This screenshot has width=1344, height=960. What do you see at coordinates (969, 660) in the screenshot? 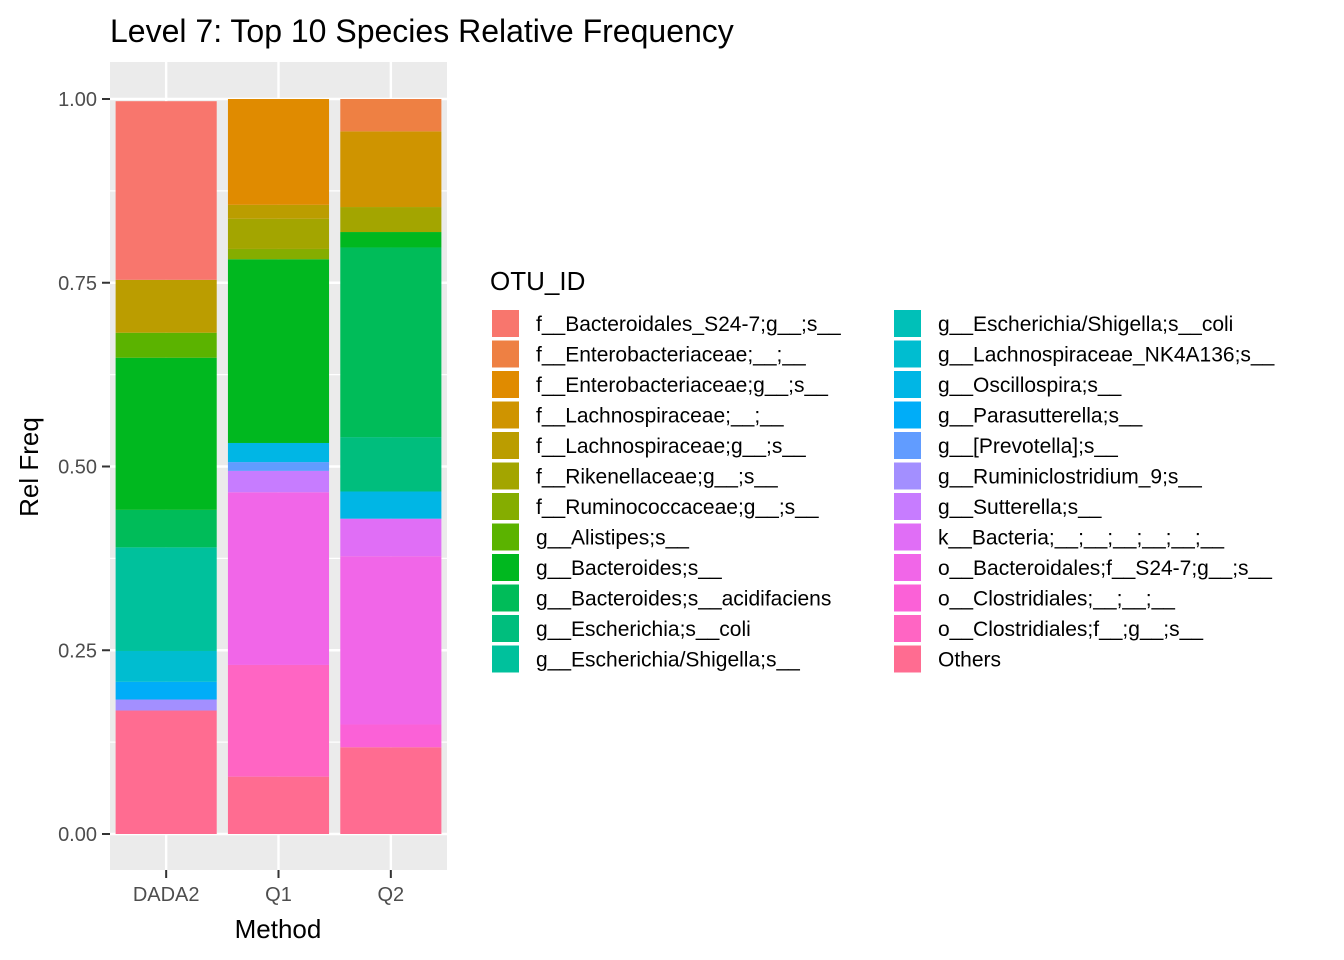
I see `legend-label: Others` at bounding box center [969, 660].